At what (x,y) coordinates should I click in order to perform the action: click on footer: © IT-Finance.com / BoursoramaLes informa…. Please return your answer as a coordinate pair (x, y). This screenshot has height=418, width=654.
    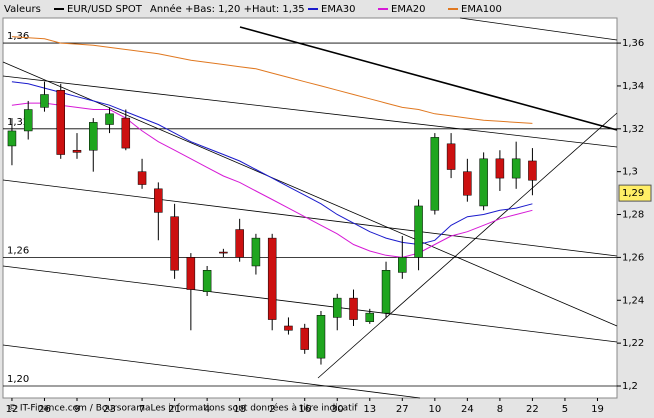
    Looking at the image, I should click on (183, 408).